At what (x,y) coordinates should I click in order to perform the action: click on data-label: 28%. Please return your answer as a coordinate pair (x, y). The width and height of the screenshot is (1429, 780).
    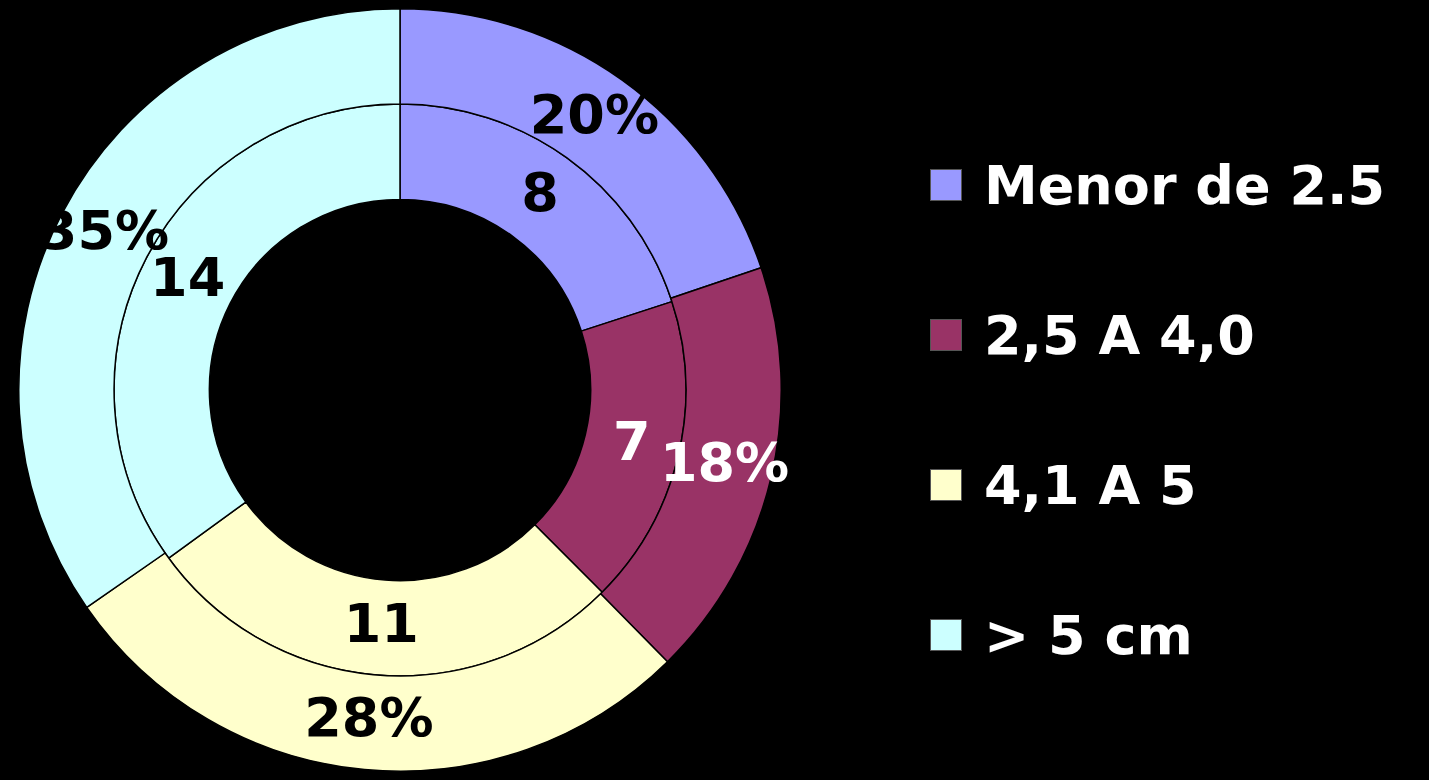
    Looking at the image, I should click on (369, 718).